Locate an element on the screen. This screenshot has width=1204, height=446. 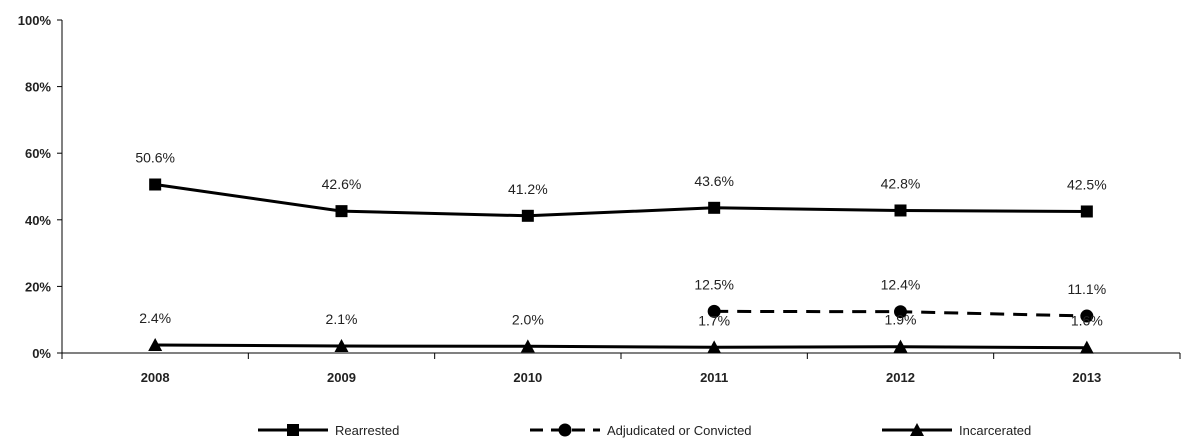
data-label: 50.6% is located at coordinates (155, 158).